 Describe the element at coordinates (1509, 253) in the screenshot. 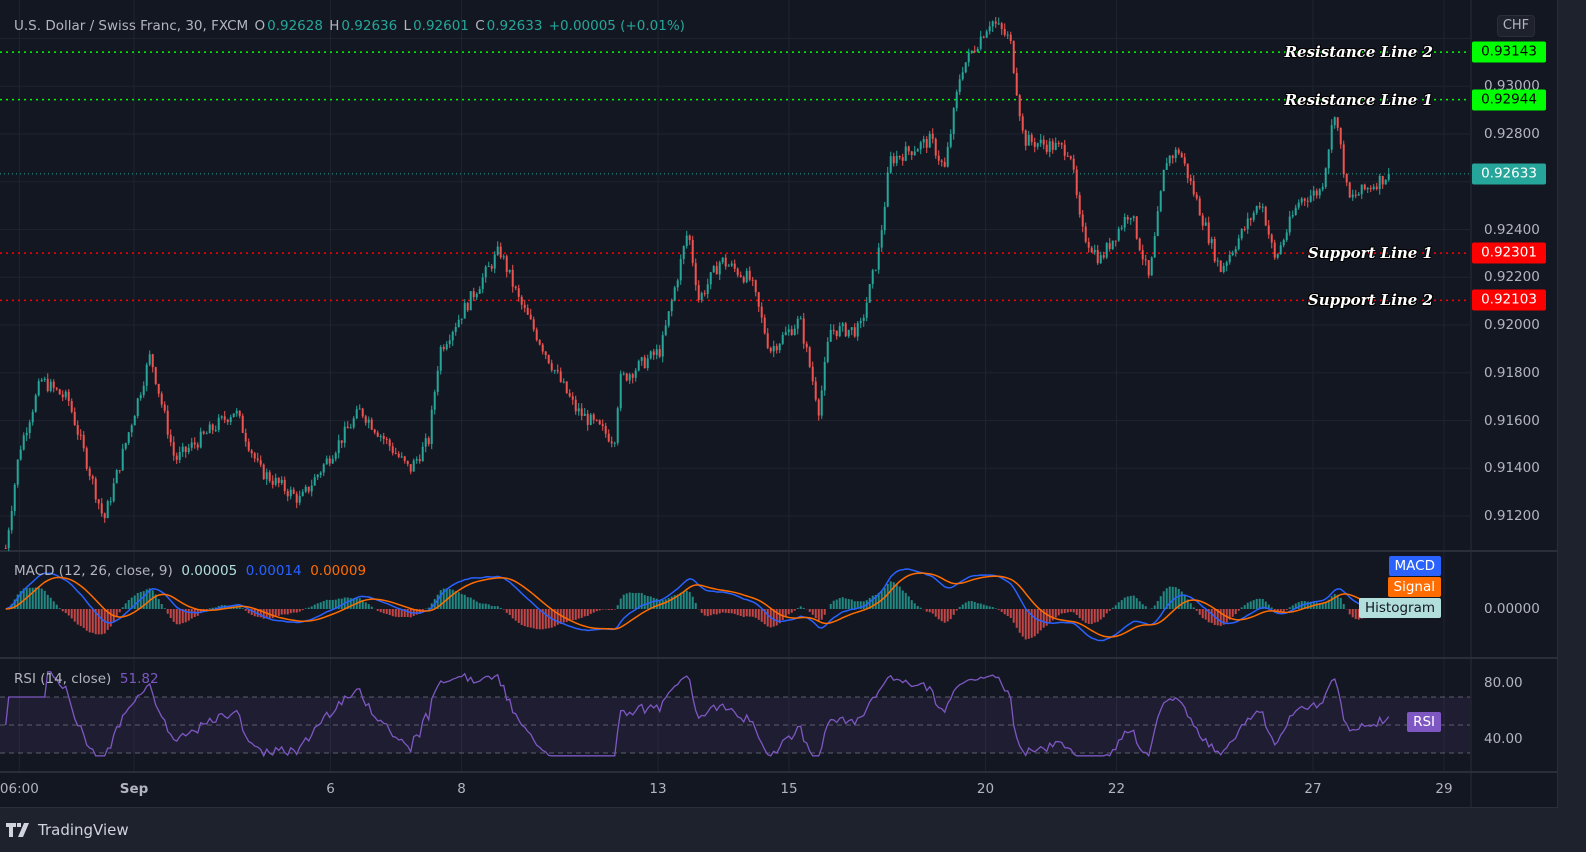

I see `support-line-1-price: 0.92301` at that location.